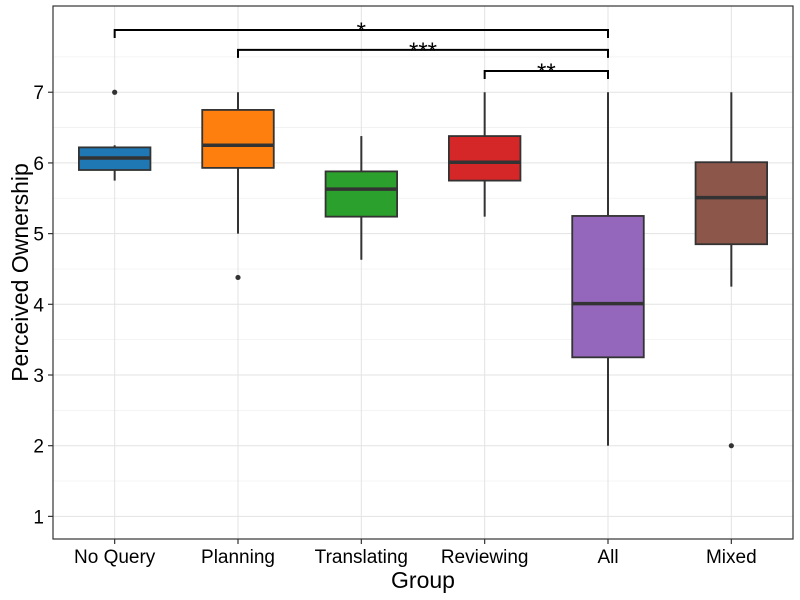 This screenshot has height=600, width=800. I want to click on significance-label: *, so click(361, 31).